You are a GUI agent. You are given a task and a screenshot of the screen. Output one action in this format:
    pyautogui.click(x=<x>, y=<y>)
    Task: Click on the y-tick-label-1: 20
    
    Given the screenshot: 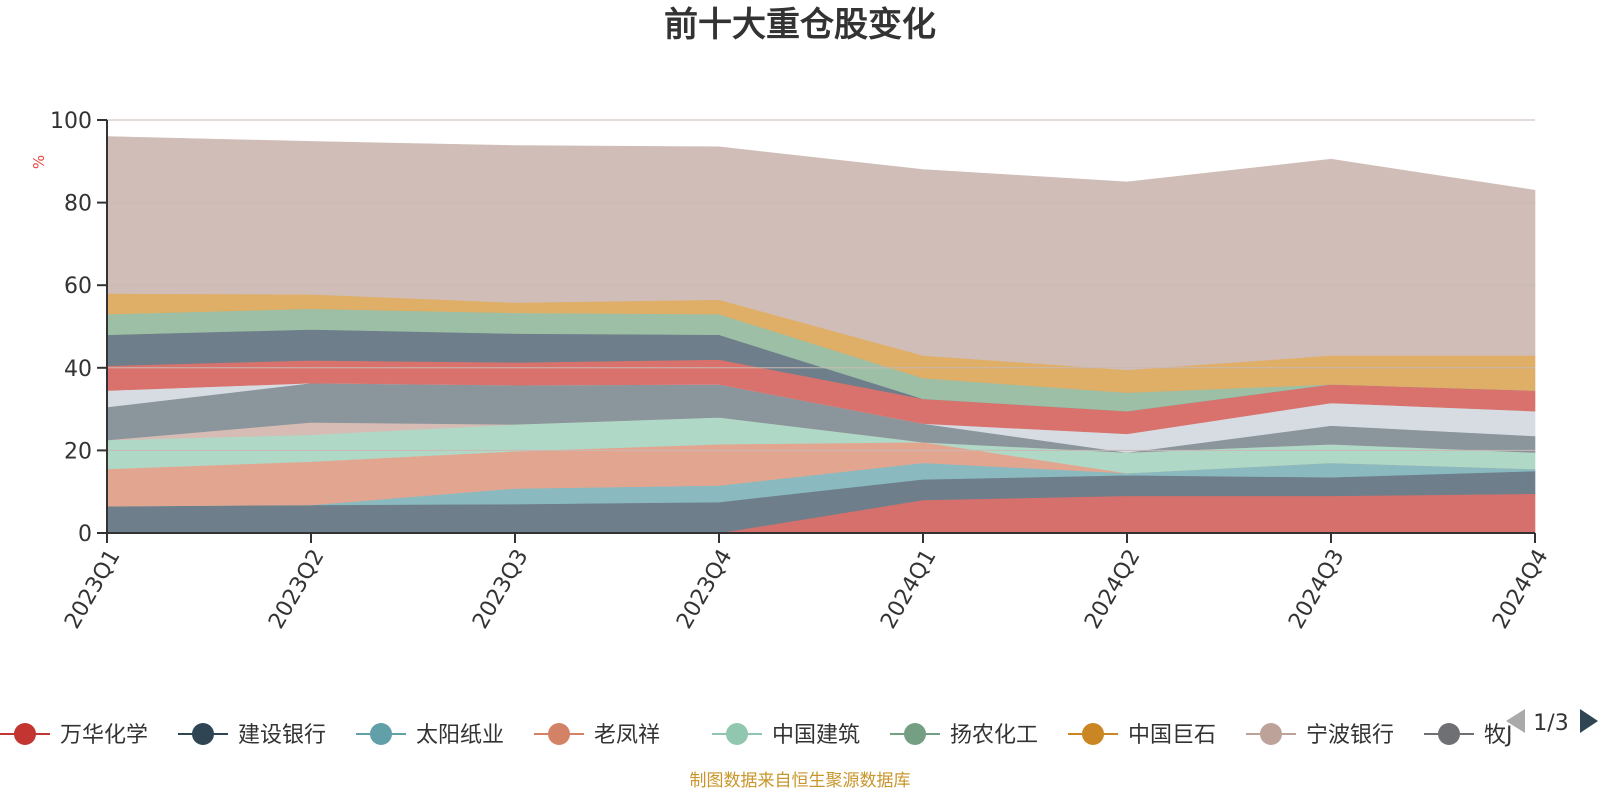 What is the action you would take?
    pyautogui.click(x=78, y=451)
    